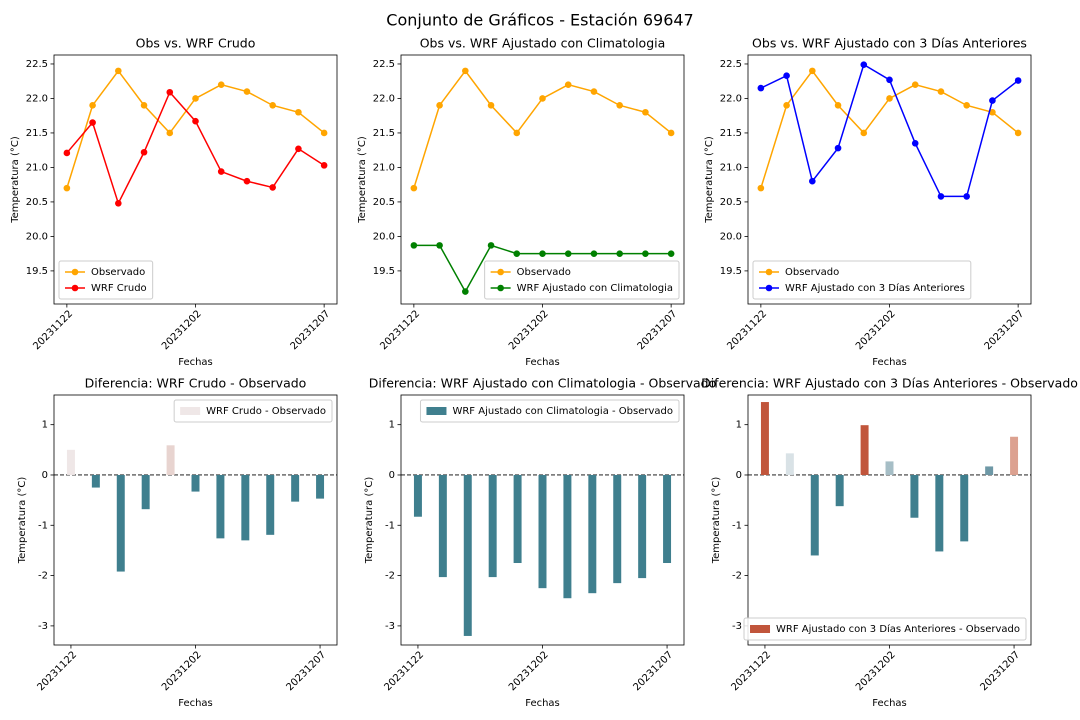 This screenshot has height=720, width=1080. I want to click on legend-label: WRF Ajustado con Climatologia, so click(595, 288).